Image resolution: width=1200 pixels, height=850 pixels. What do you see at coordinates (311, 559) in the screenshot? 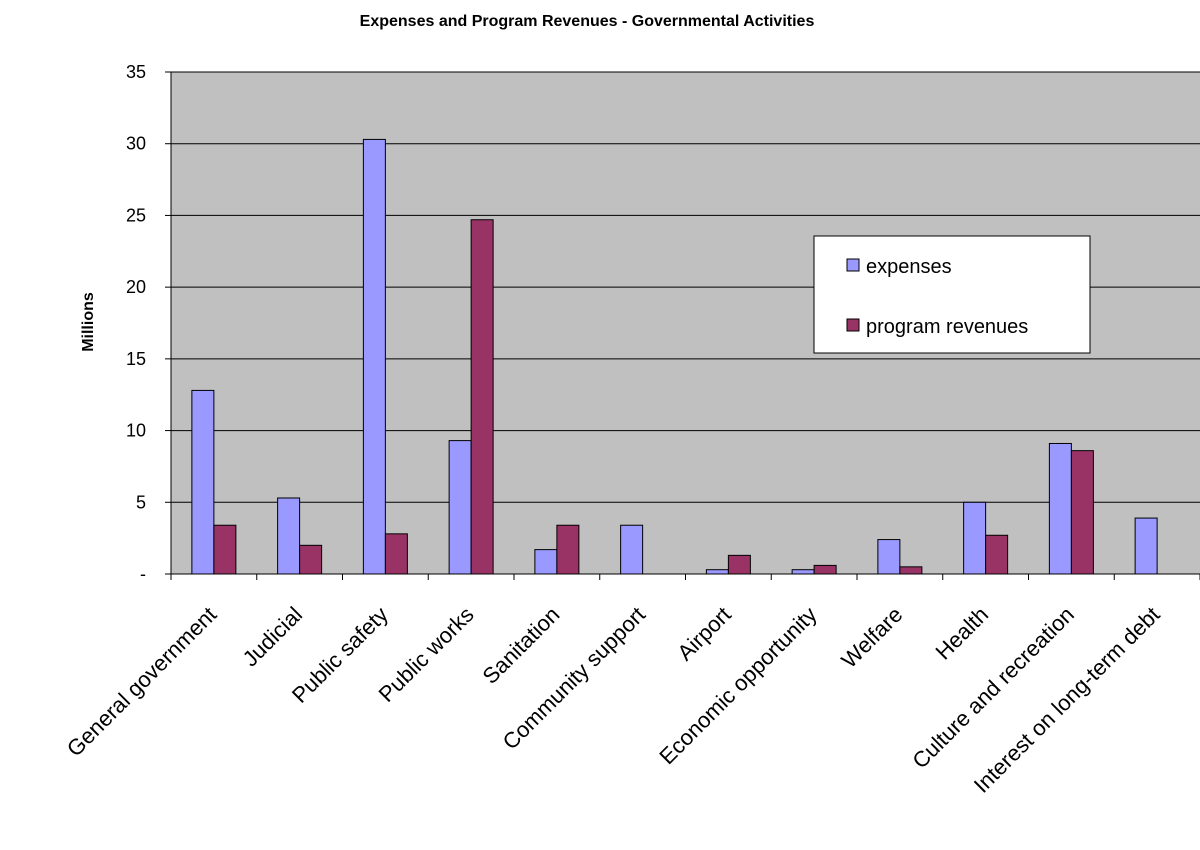
I see `bar-program-revenues-judicial` at bounding box center [311, 559].